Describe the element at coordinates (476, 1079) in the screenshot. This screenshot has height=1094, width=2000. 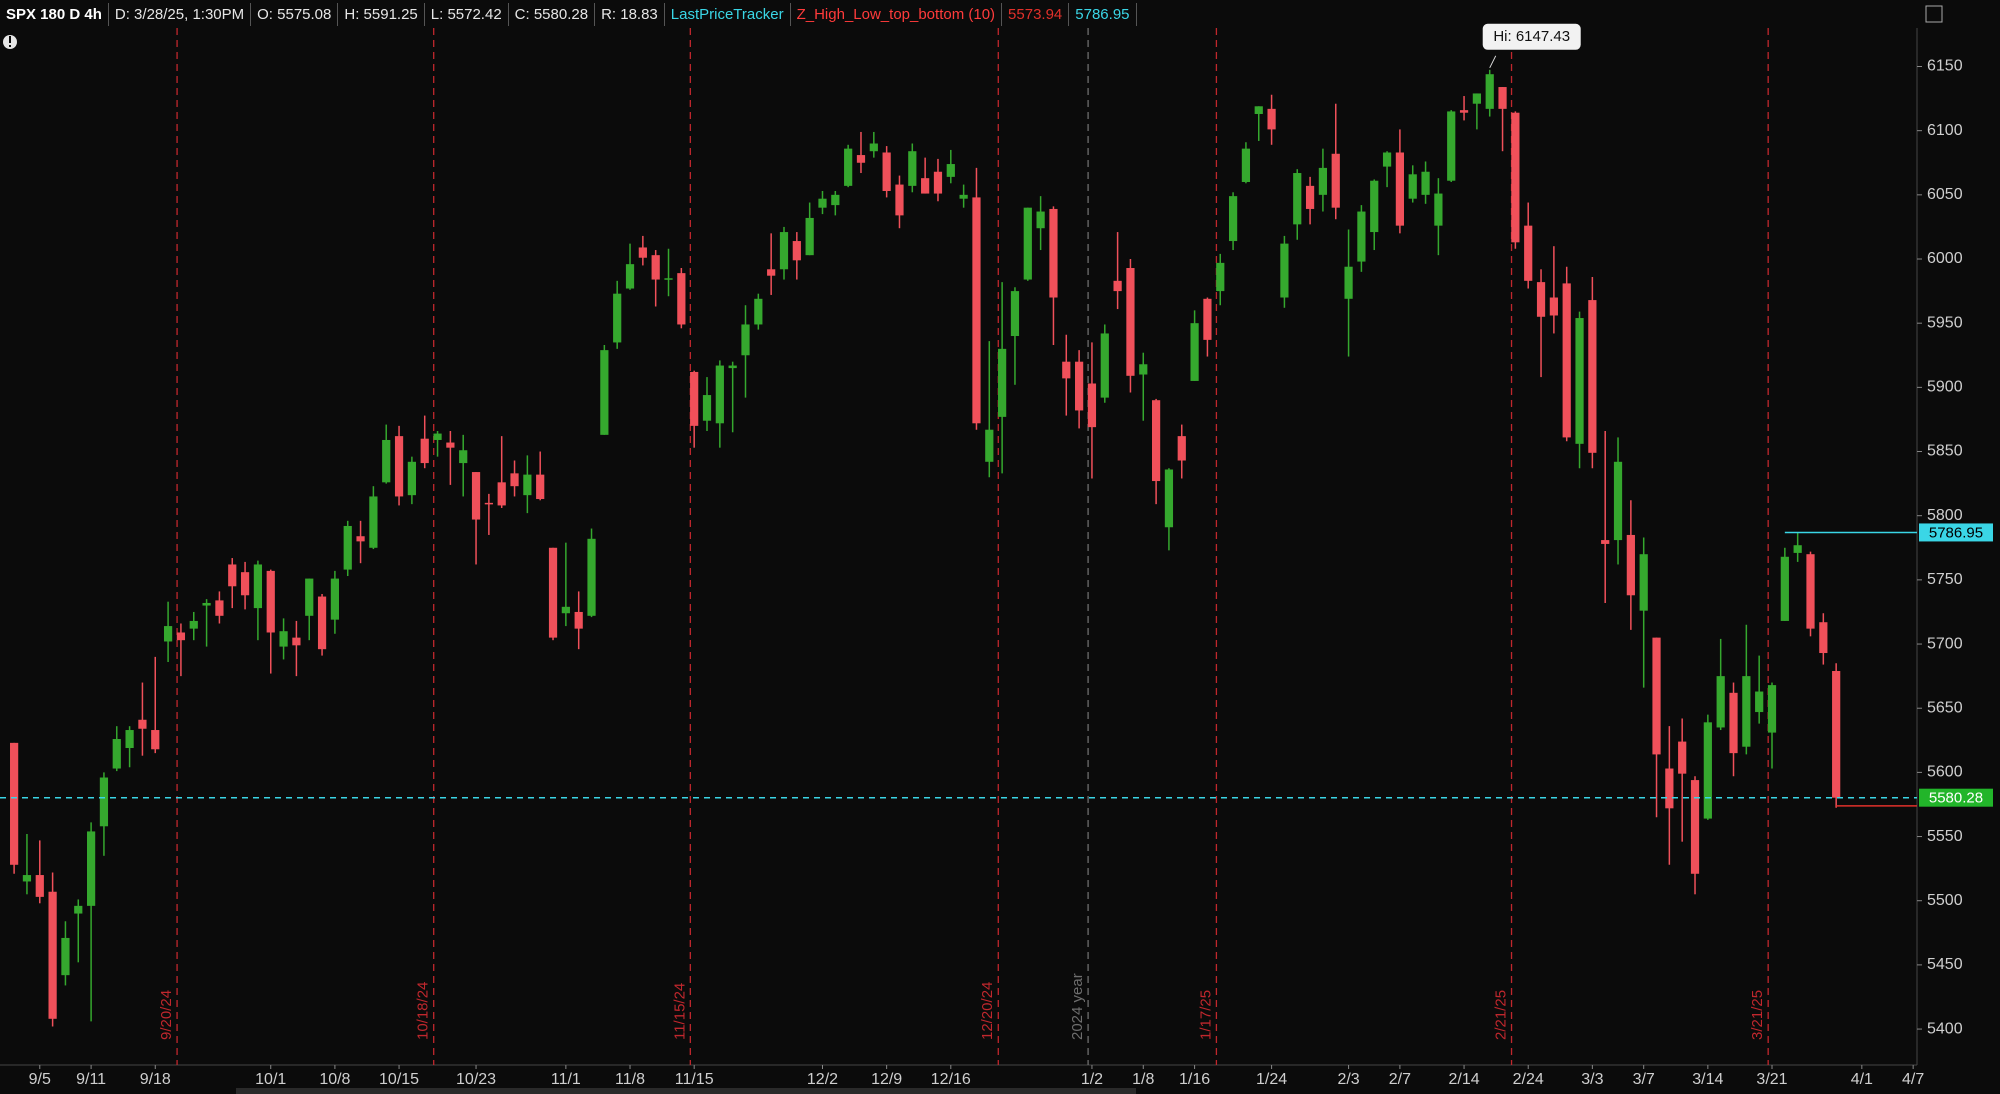
I see `x-tick-label: 10/23` at that location.